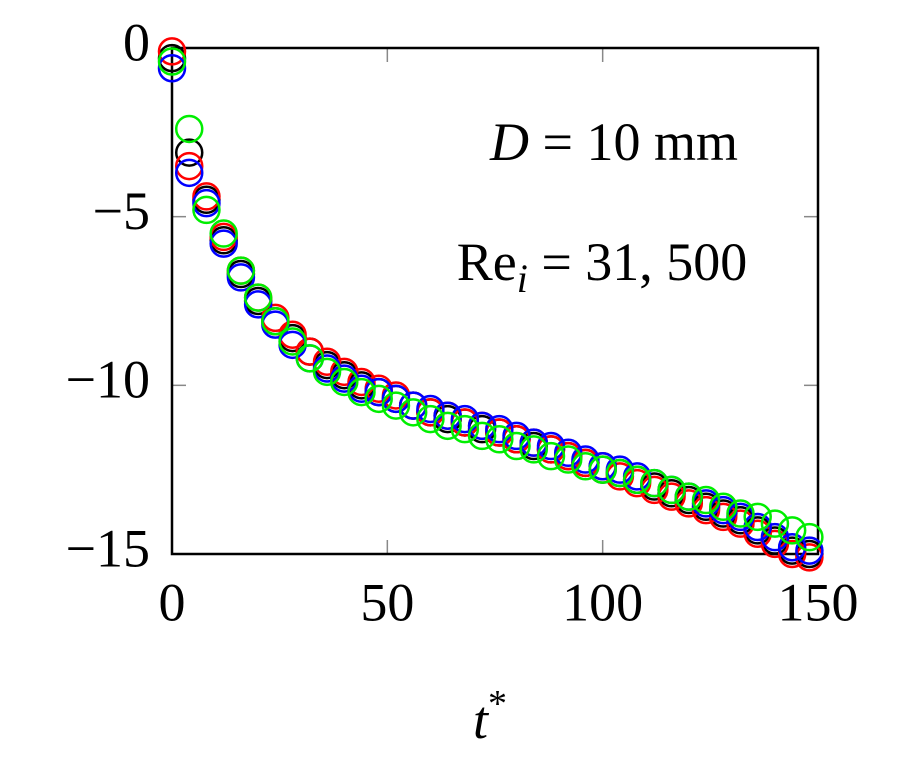 This screenshot has height=765, width=898. What do you see at coordinates (509, 142) in the screenshot?
I see `annotation-symbol: D` at bounding box center [509, 142].